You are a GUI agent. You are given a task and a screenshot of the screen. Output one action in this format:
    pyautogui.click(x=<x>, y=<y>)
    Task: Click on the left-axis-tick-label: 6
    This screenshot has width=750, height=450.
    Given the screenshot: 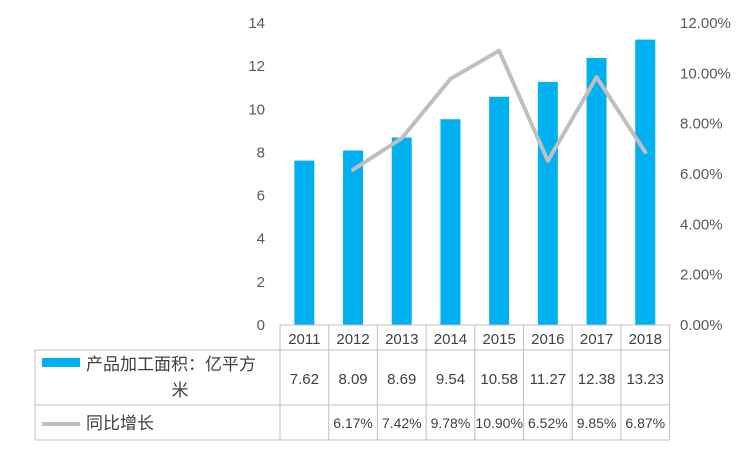 What is the action you would take?
    pyautogui.click(x=261, y=196)
    